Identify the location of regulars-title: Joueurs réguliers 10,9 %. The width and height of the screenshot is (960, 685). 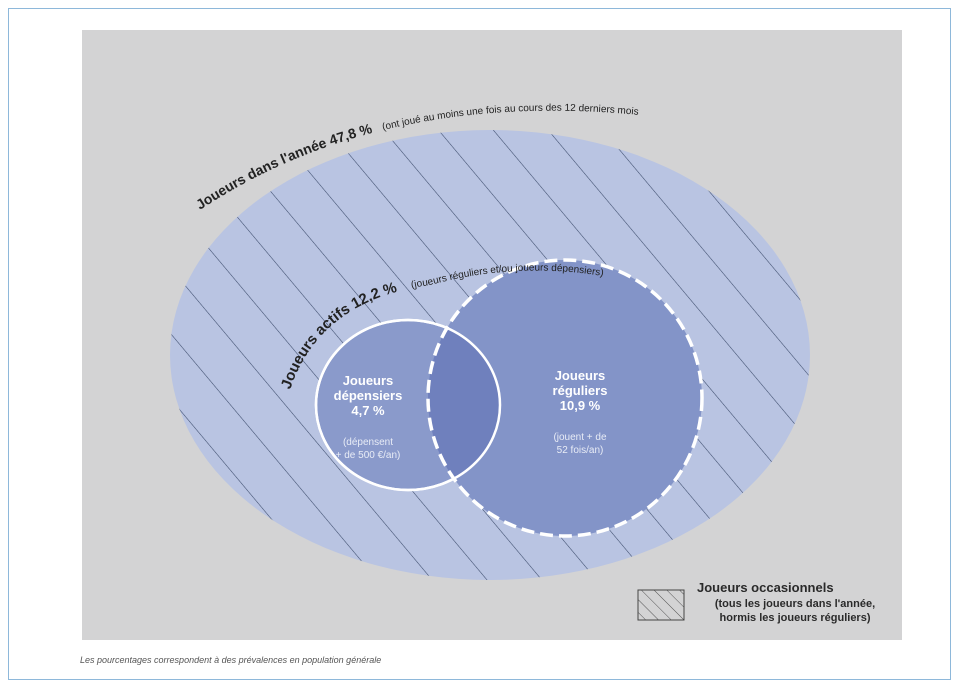
(580, 390).